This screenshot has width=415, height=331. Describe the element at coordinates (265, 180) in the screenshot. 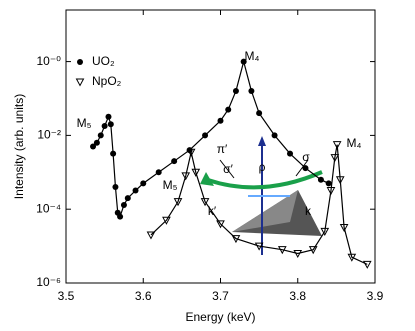

I see `beam` at that location.